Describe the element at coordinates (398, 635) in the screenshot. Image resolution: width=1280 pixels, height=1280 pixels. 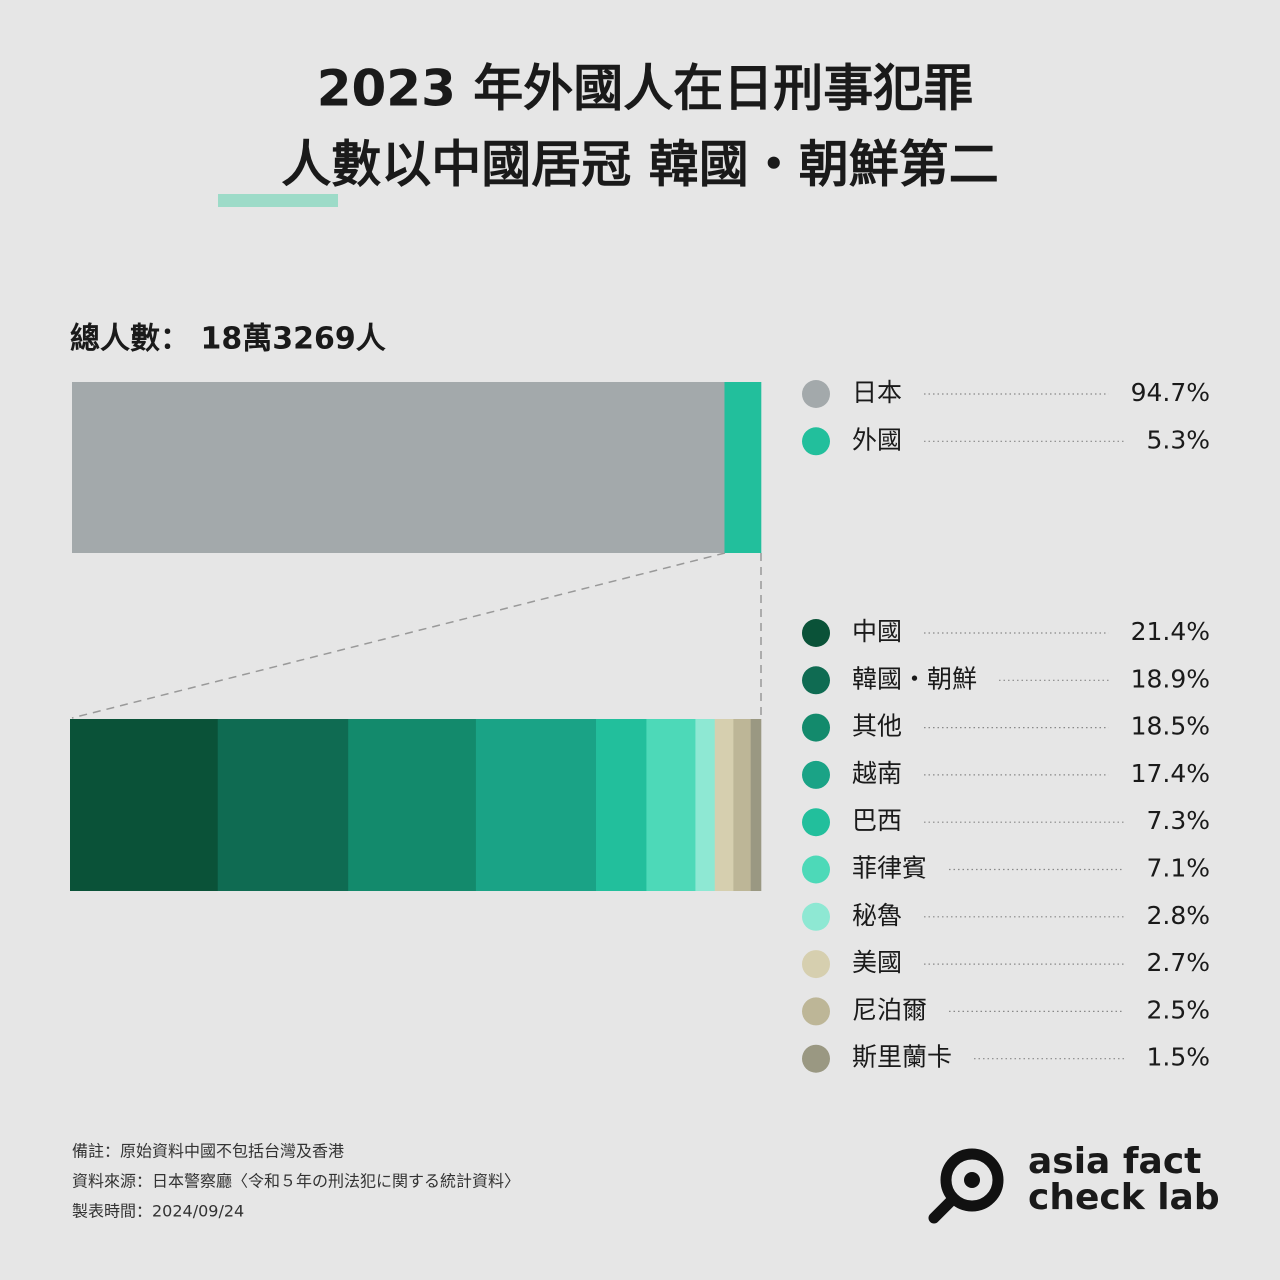
I see `connector` at that location.